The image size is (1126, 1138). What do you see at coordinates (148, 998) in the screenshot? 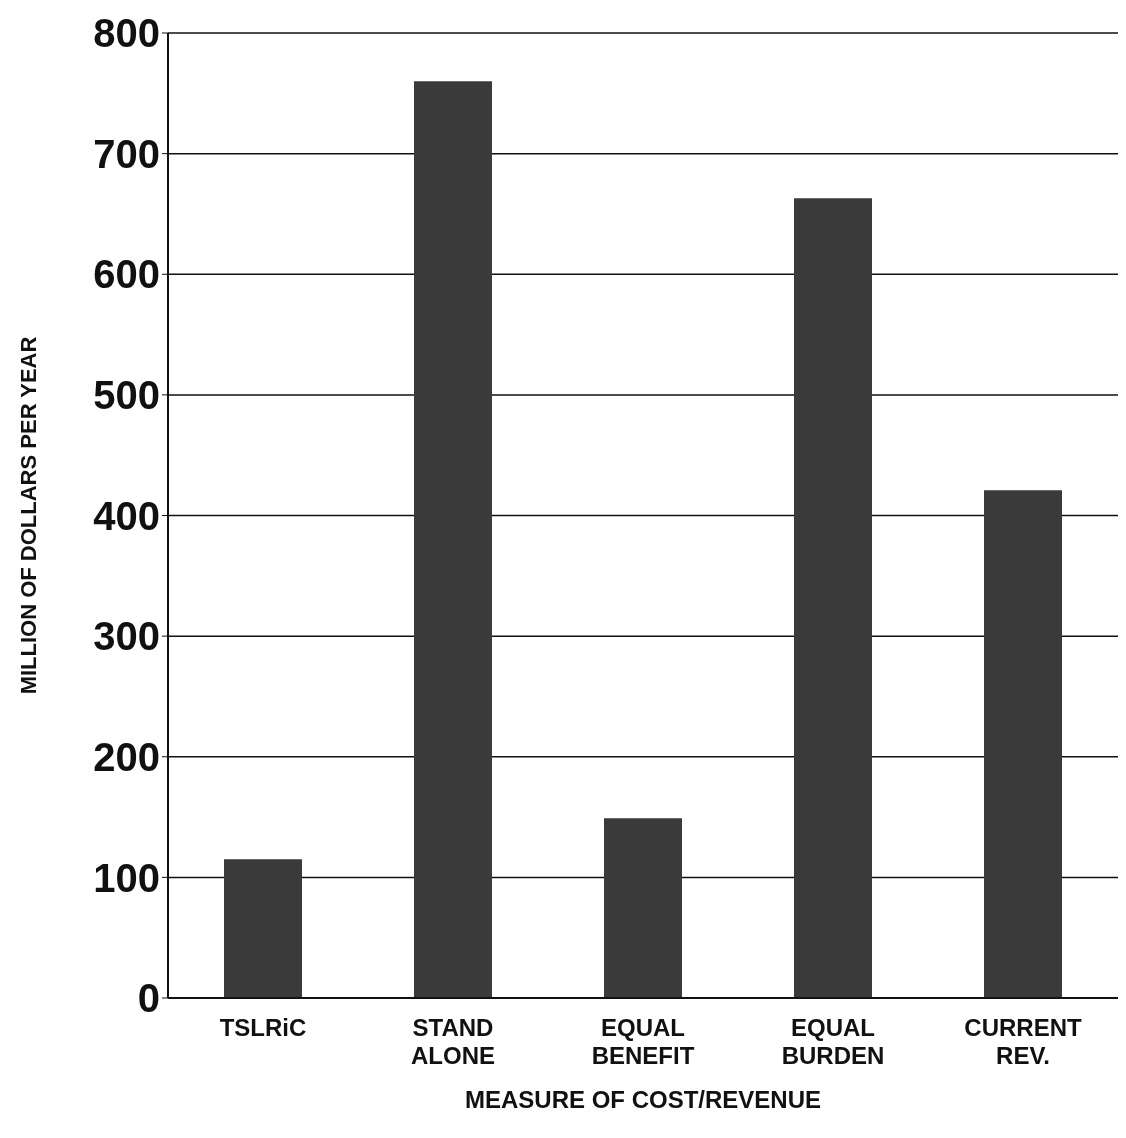
I see `y-tick-label: 0` at bounding box center [148, 998].